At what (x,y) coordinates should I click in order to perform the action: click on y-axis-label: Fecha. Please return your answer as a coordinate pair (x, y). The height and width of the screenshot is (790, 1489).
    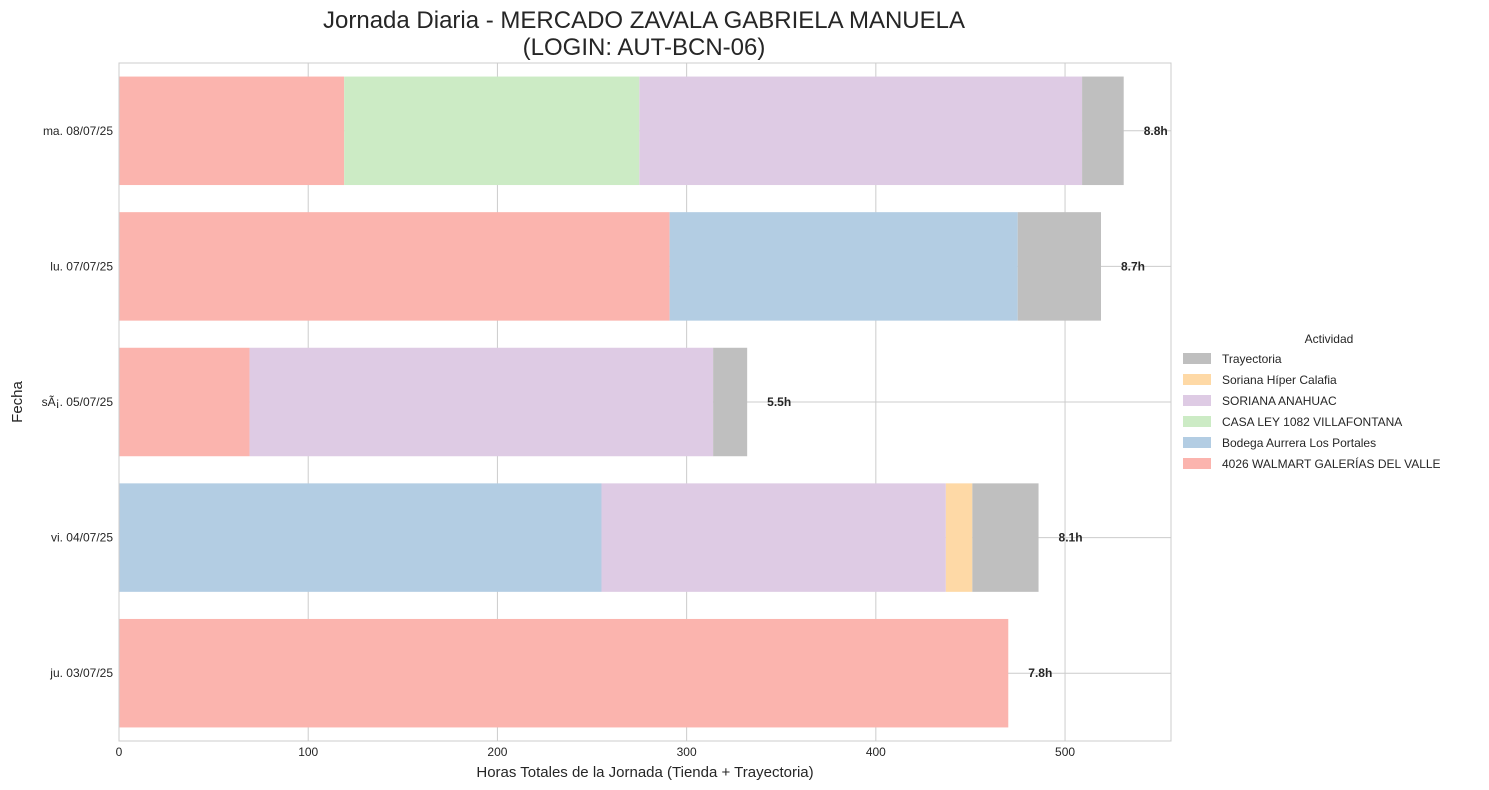
    Looking at the image, I should click on (17, 402).